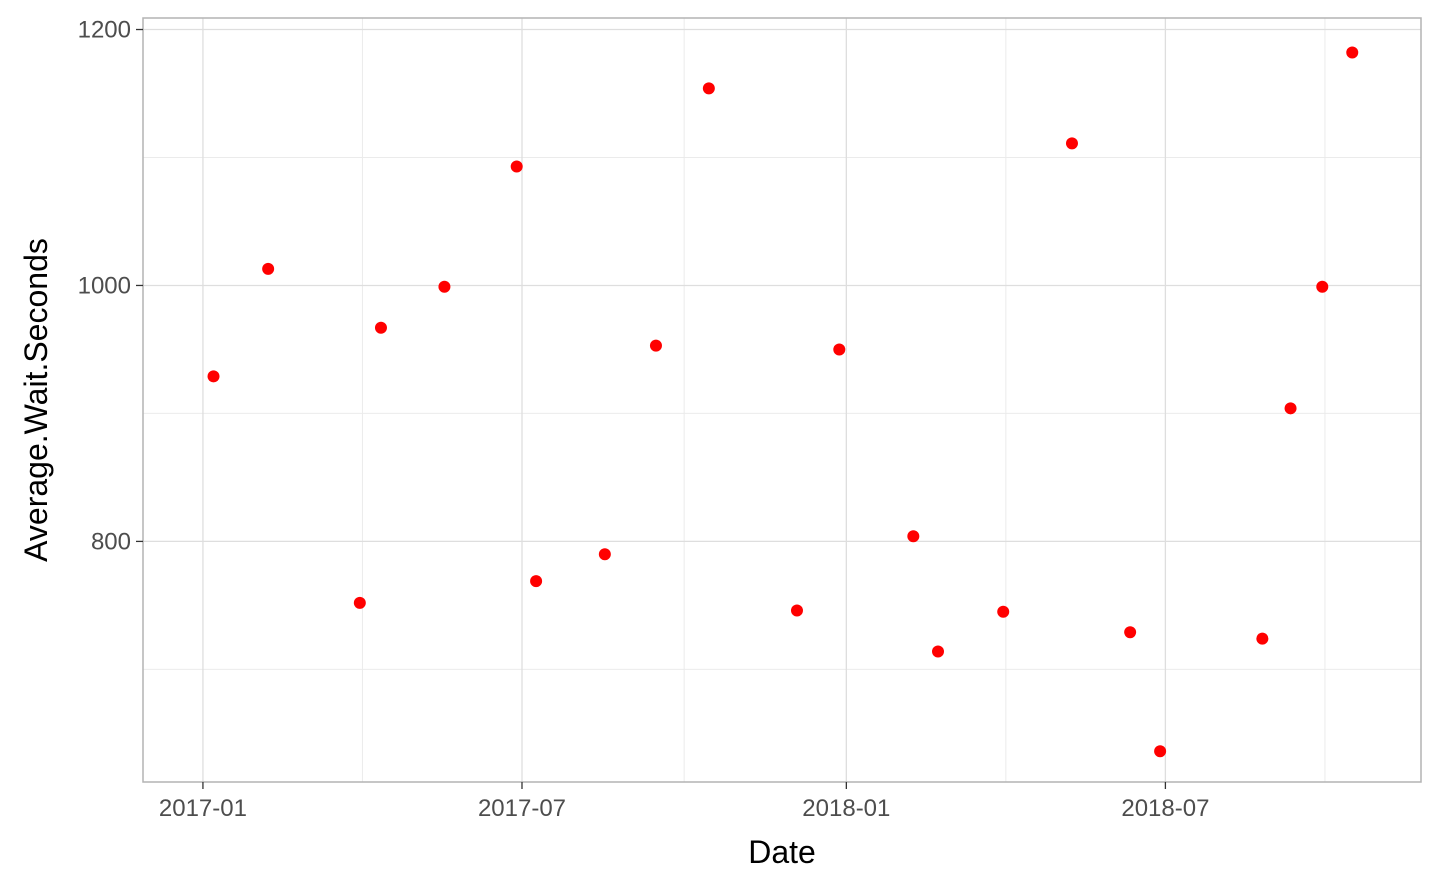  What do you see at coordinates (782, 852) in the screenshot?
I see `x-axis-title: Date` at bounding box center [782, 852].